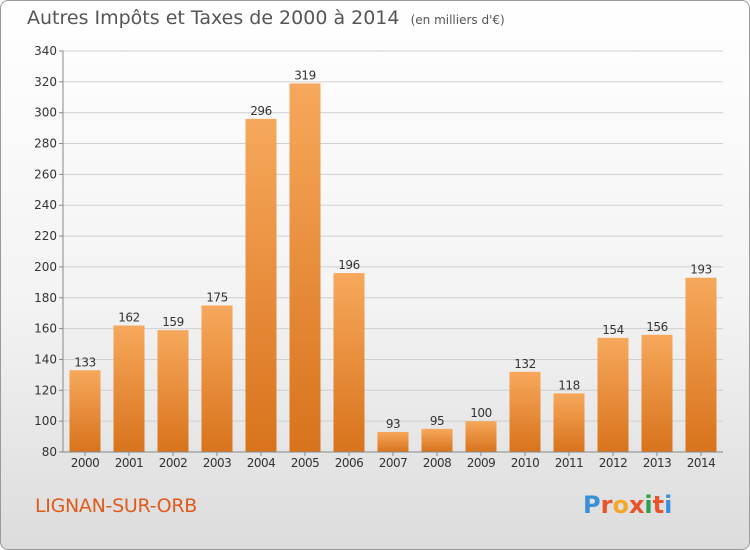 The image size is (750, 550). What do you see at coordinates (45, 329) in the screenshot?
I see `y-tick-label: 160` at bounding box center [45, 329].